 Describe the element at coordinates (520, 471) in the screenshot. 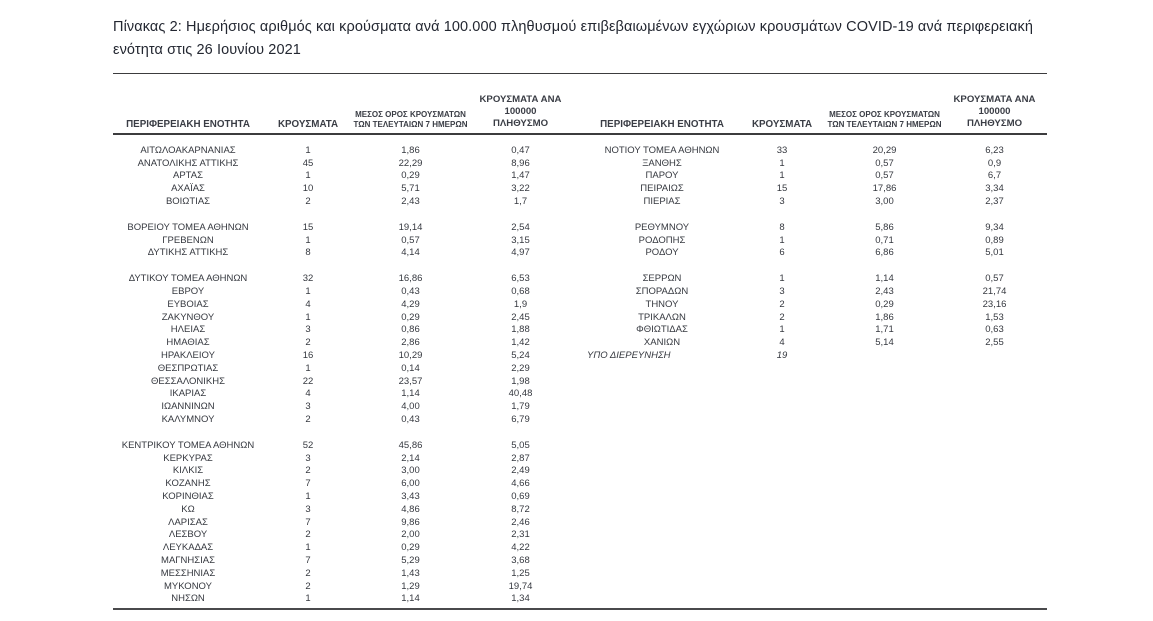

I see `per-cell: 2,49` at that location.